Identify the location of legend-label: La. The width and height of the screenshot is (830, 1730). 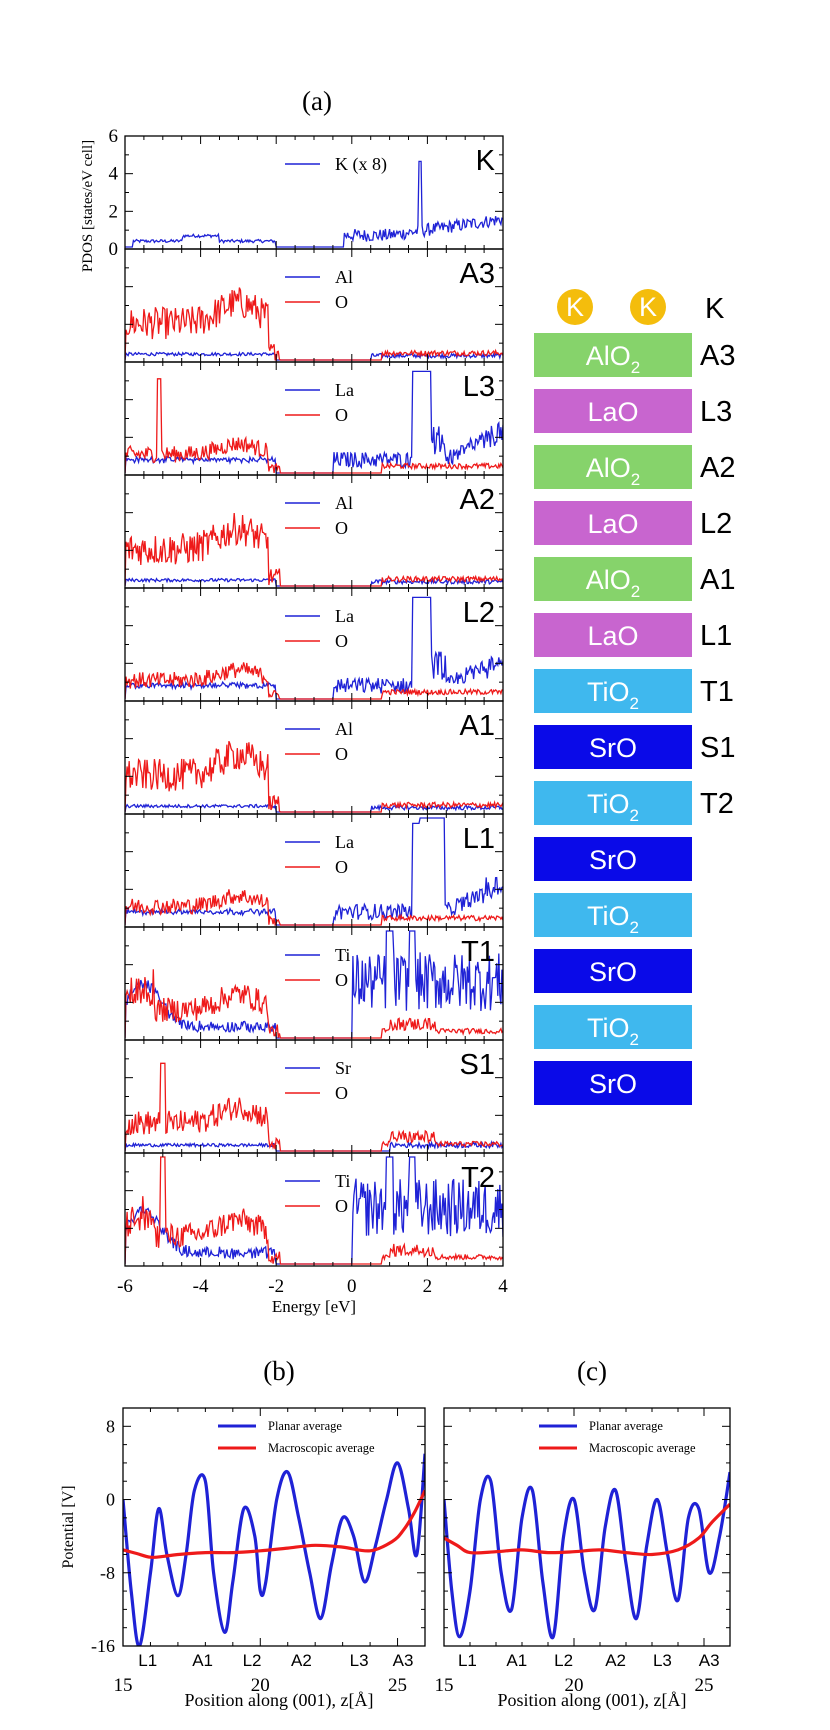
(344, 616).